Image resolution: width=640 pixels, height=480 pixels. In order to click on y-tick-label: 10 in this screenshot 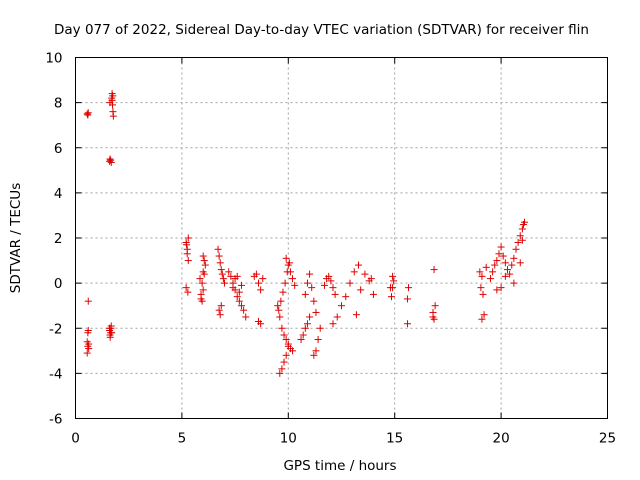, I will do `click(53, 59)`.